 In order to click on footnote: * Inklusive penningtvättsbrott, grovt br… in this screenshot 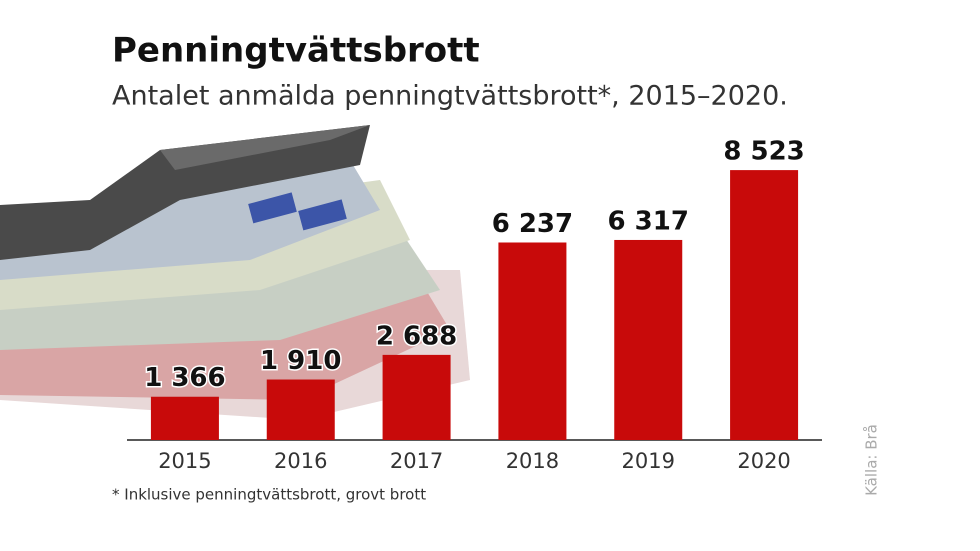, I will do `click(269, 495)`.